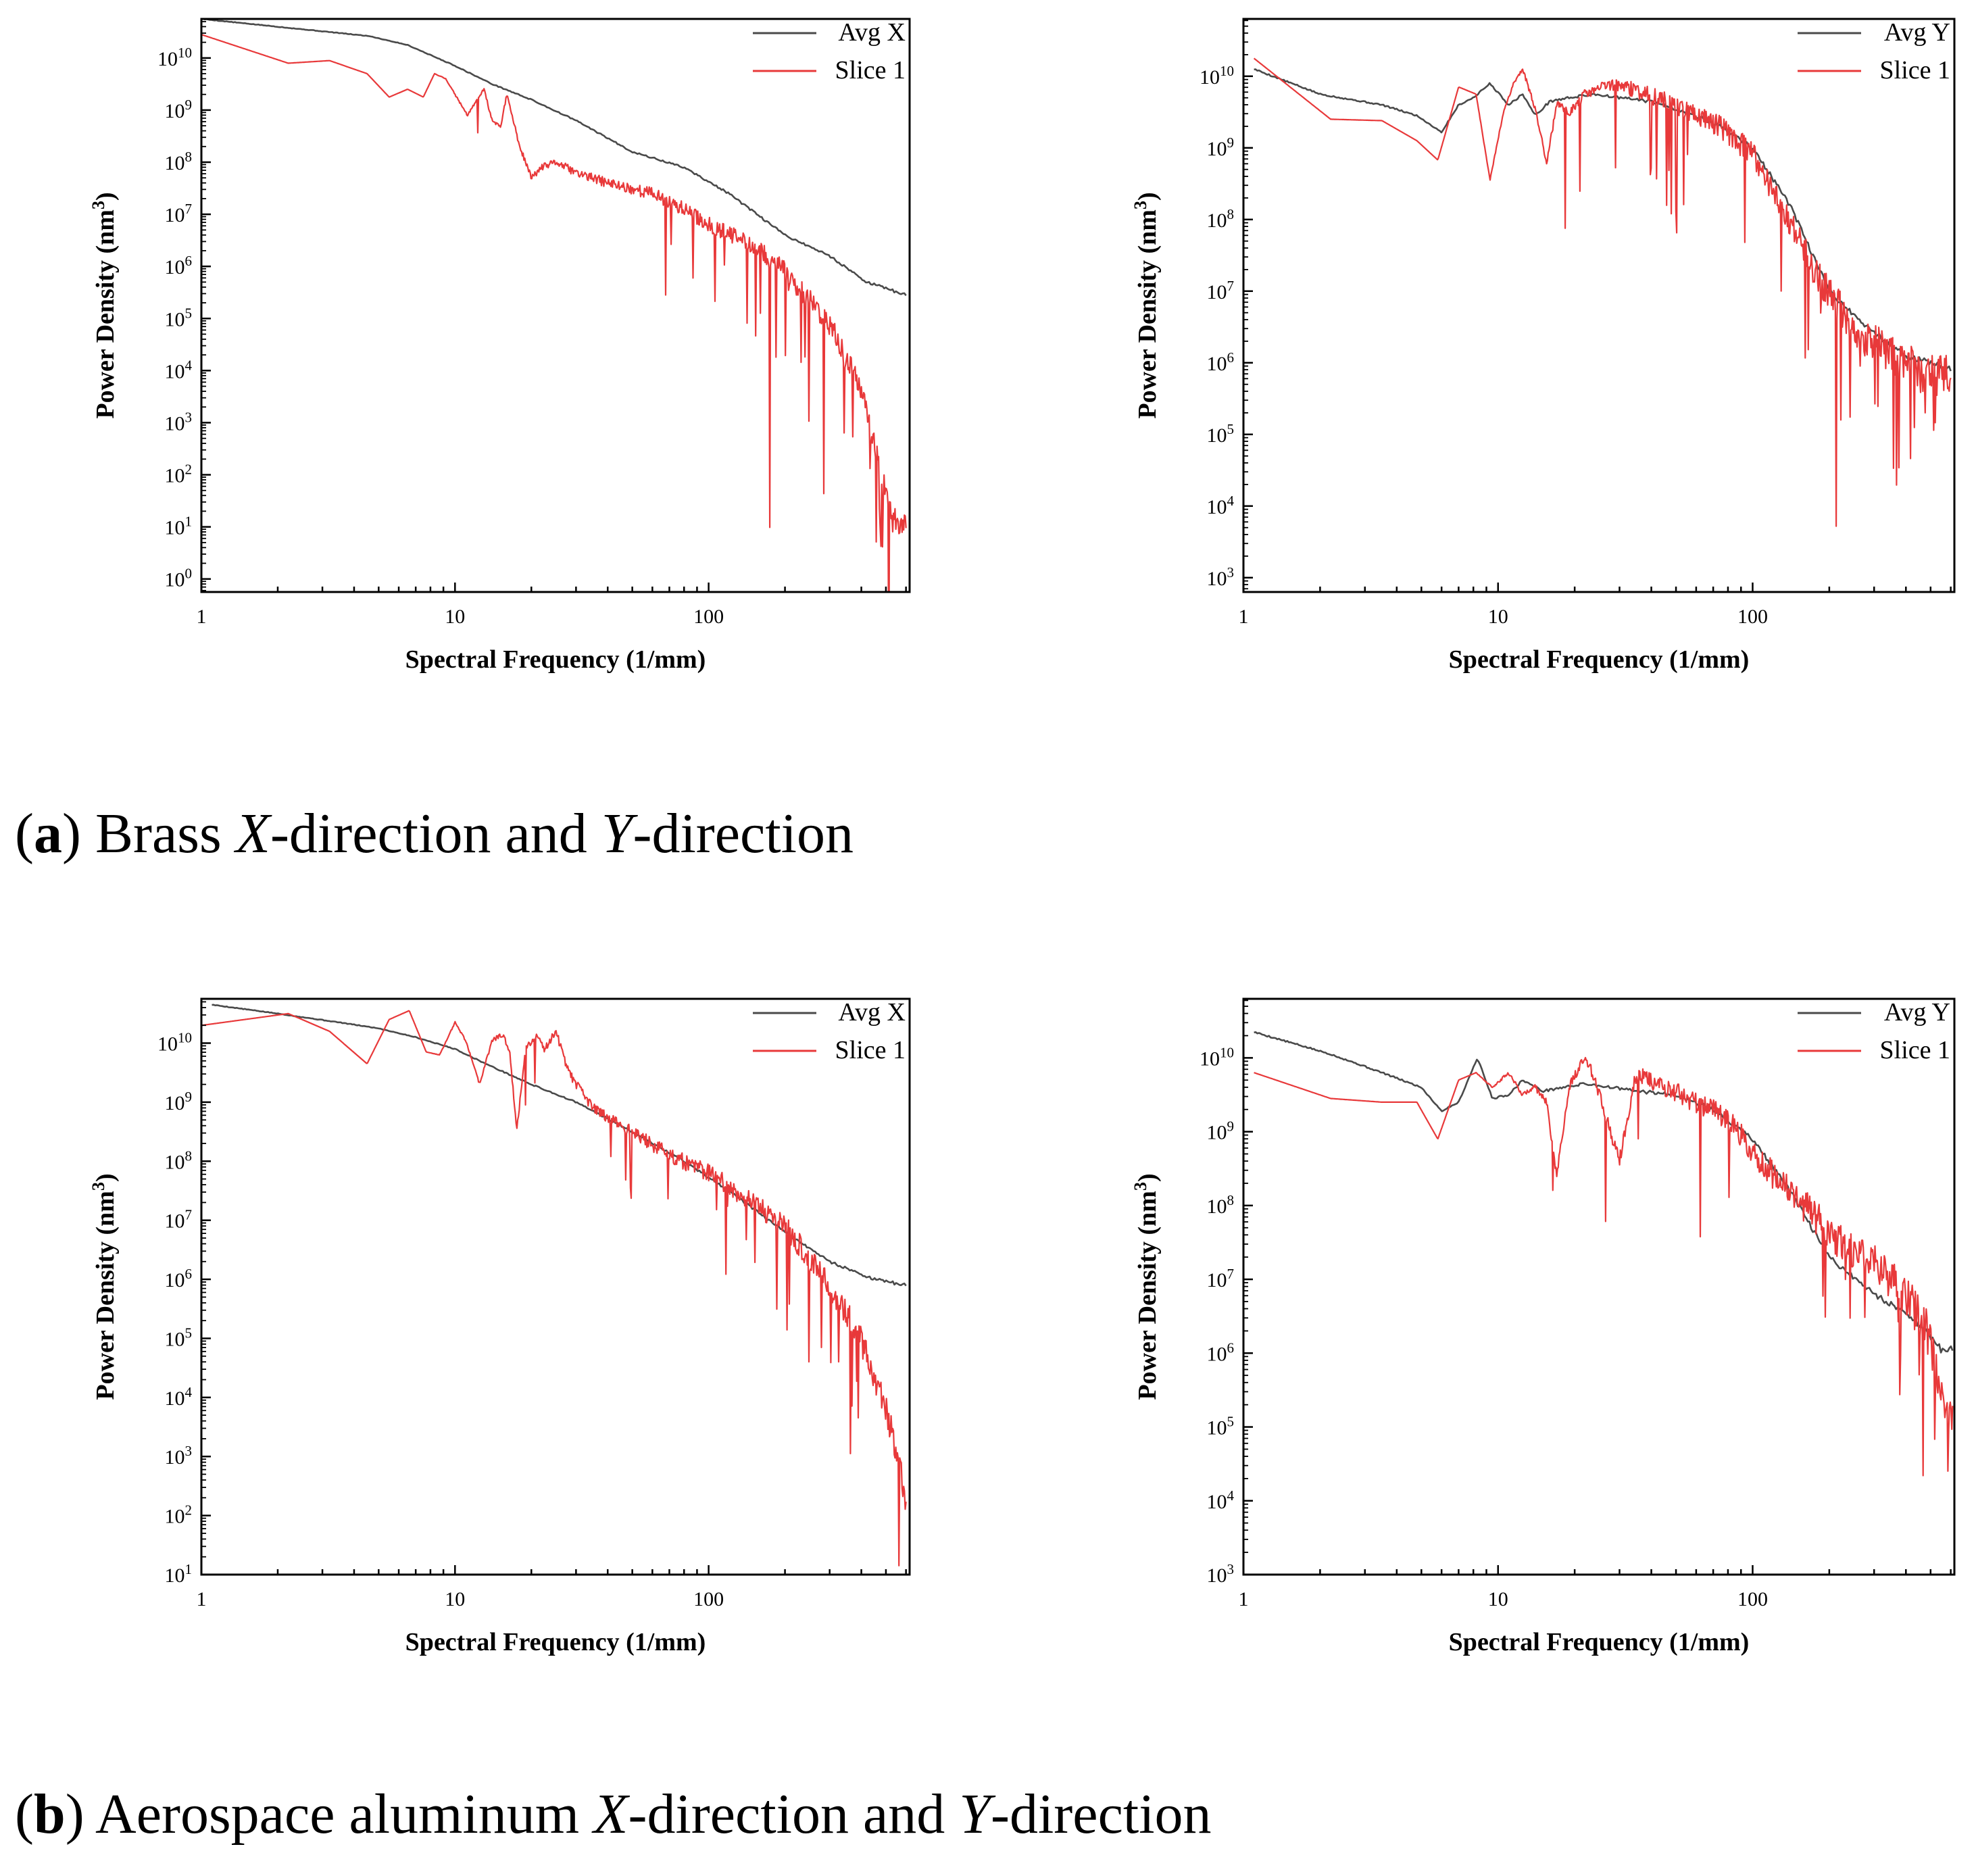 Image resolution: width=1976 pixels, height=1876 pixels. What do you see at coordinates (794, 1814) in the screenshot?
I see `caption-b-text2: -direction and` at bounding box center [794, 1814].